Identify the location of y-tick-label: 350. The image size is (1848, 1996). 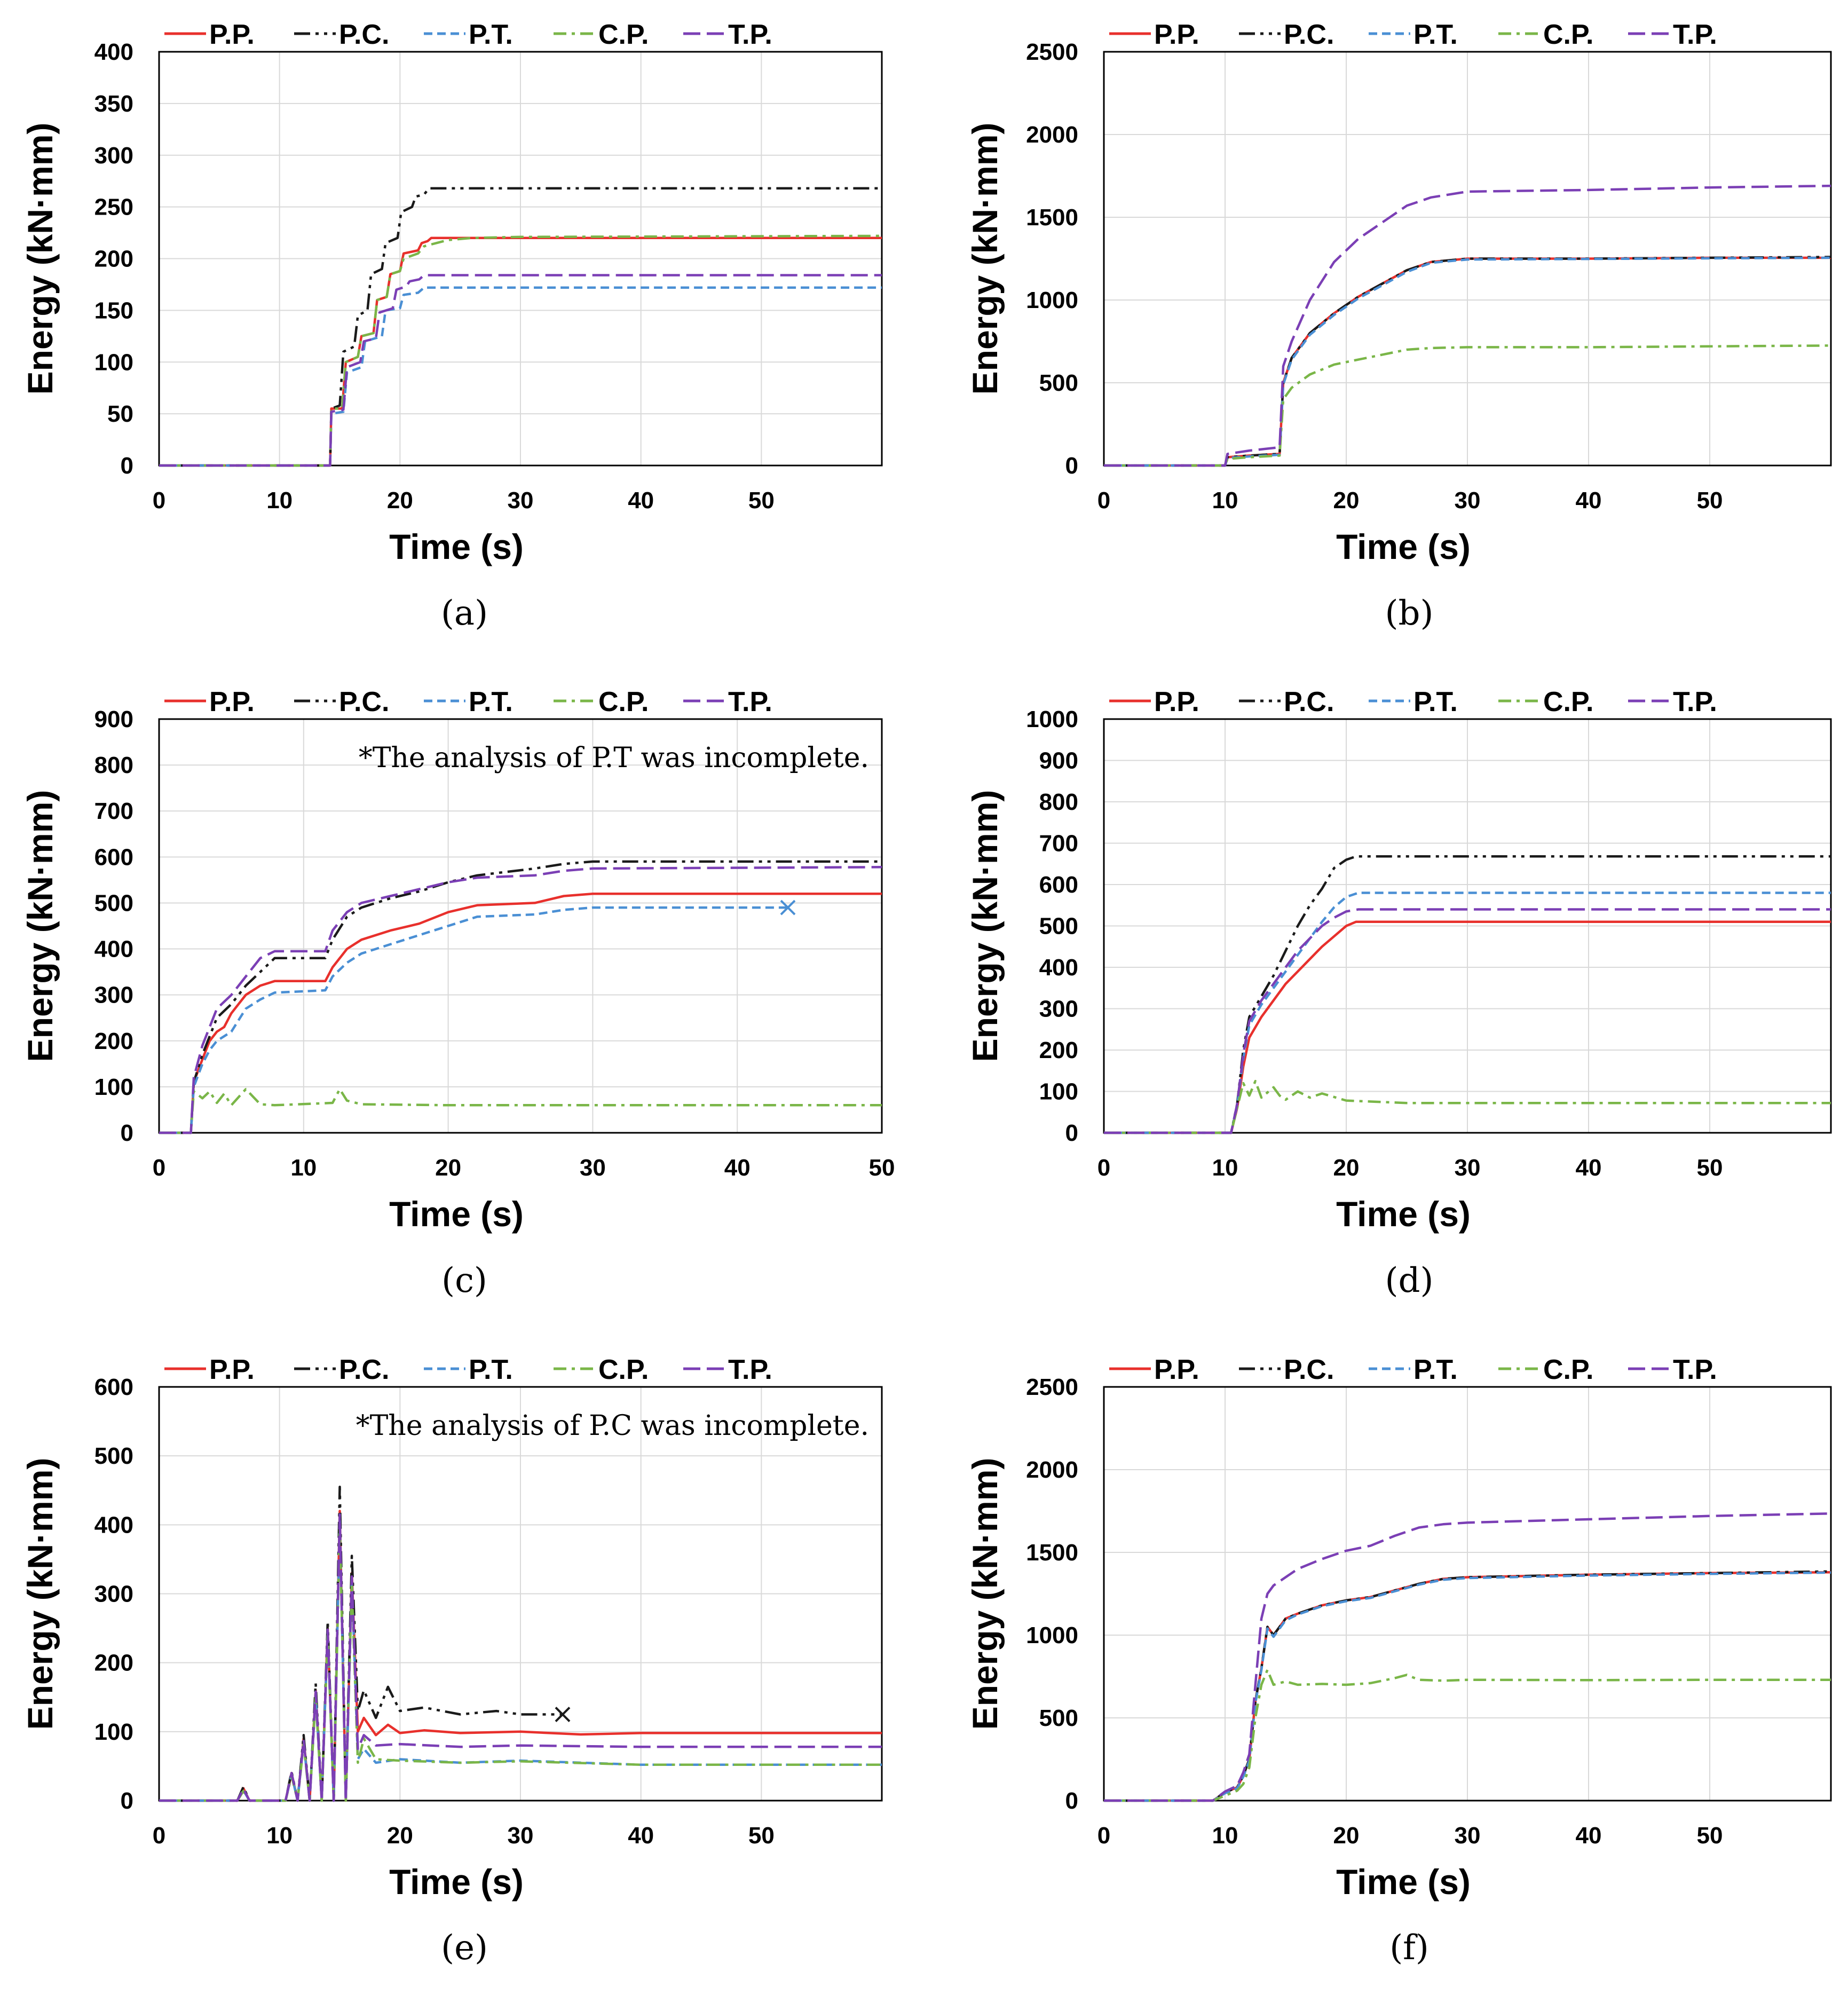
(113, 104).